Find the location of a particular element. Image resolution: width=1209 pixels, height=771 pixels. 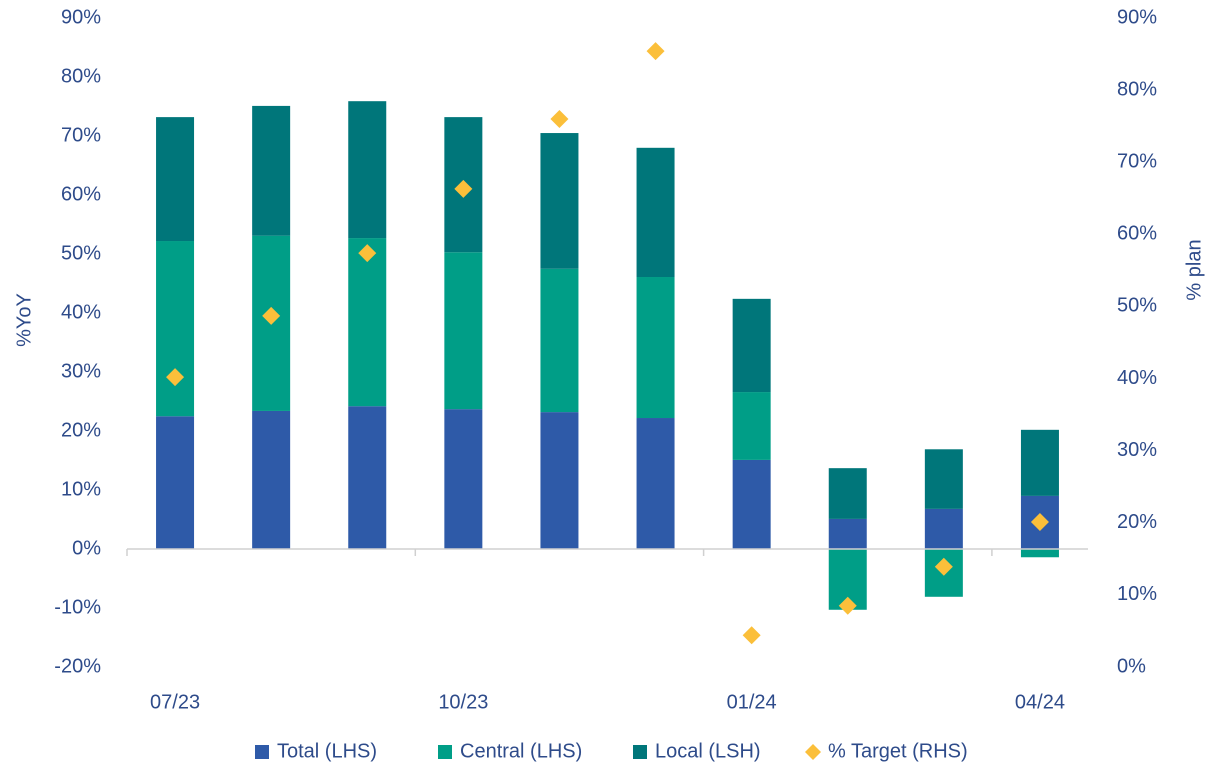

y-tick-label: 90% is located at coordinates (81, 17).